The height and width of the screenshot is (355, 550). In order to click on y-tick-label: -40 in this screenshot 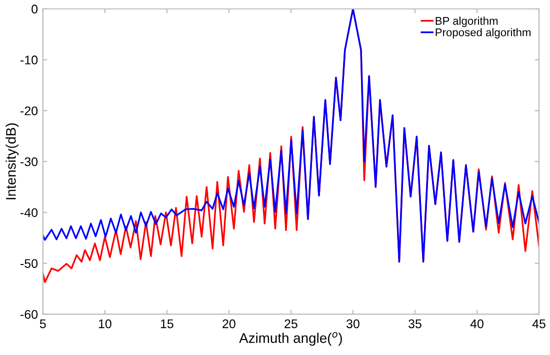, I will do `click(29, 213)`.